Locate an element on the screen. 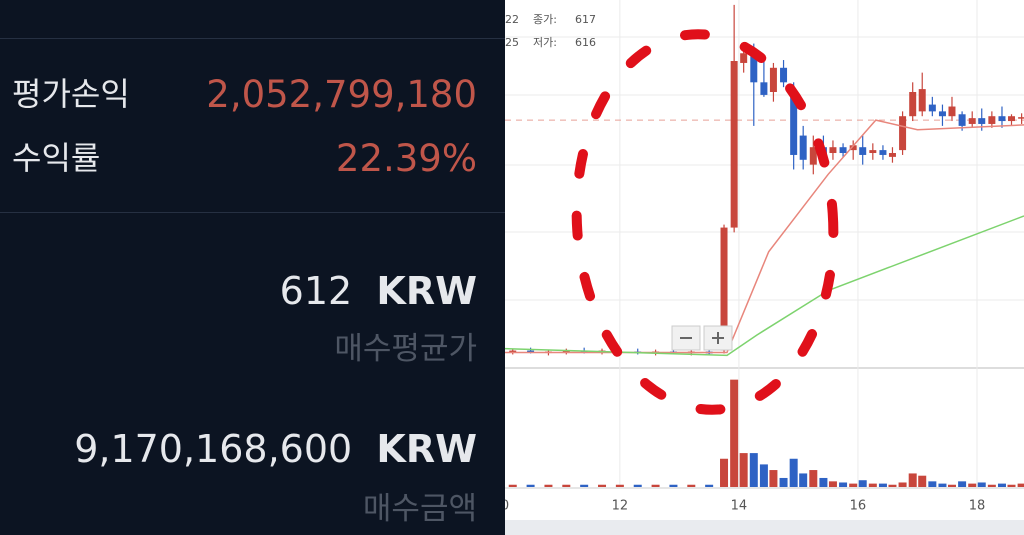 The width and height of the screenshot is (1024, 535). legend-text: 25 is located at coordinates (512, 42).